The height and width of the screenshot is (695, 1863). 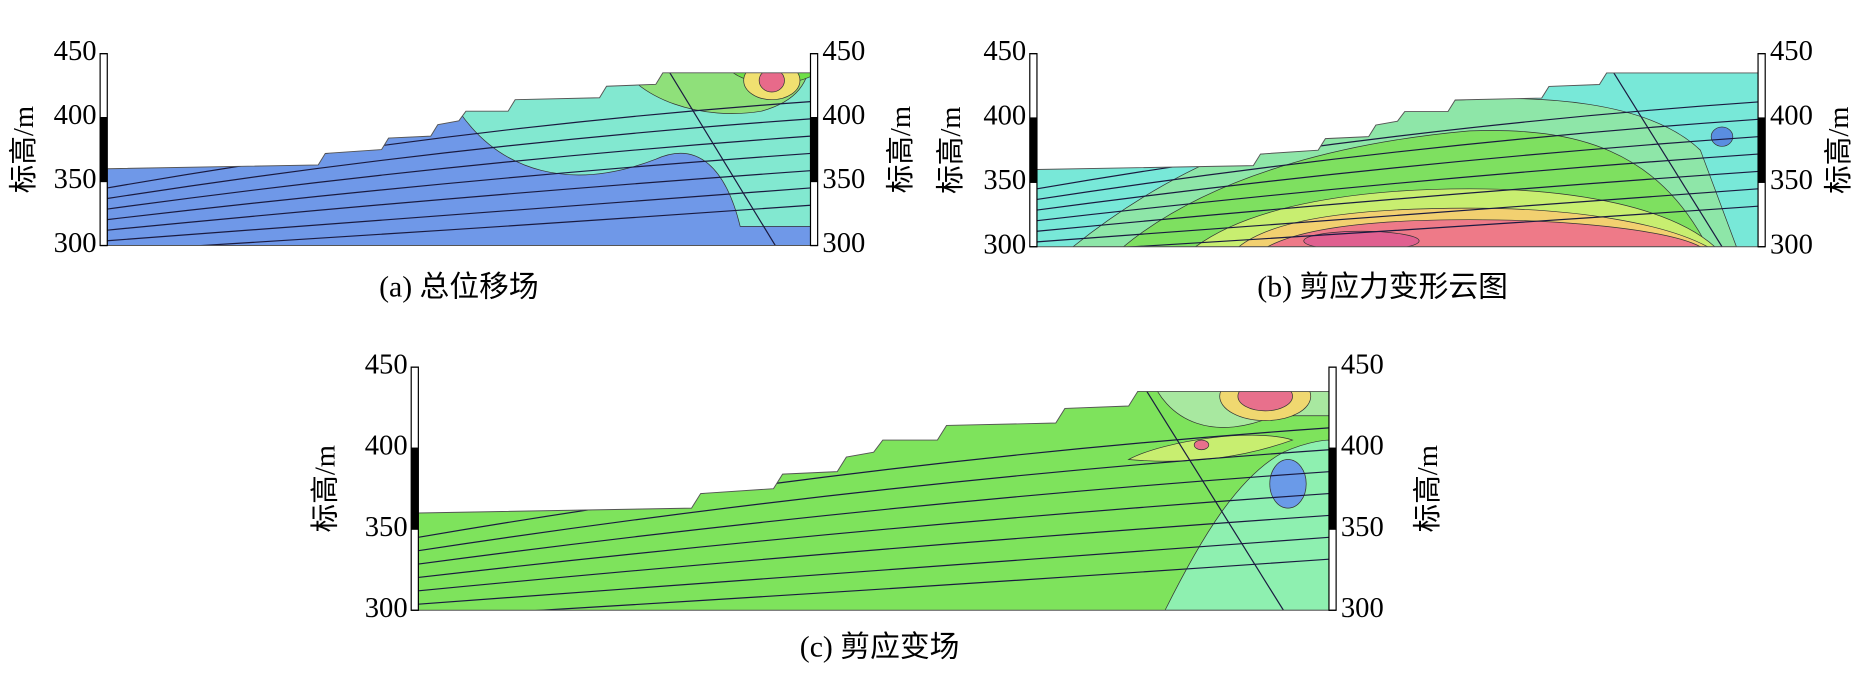 I want to click on caption: (b) 剪应力变形云图, so click(x=1382, y=286).